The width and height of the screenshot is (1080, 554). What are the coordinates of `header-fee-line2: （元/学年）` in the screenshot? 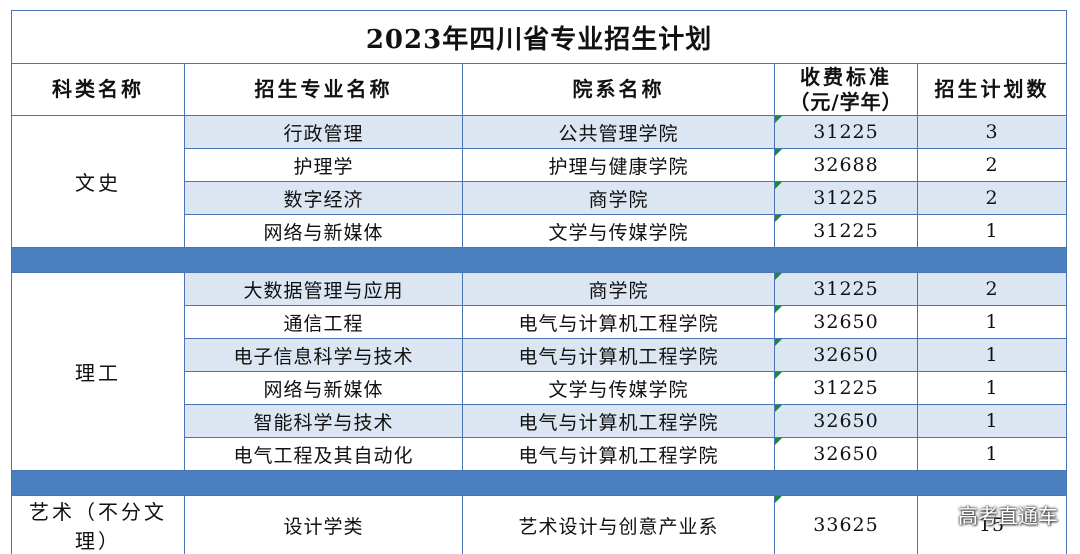 It's located at (846, 101).